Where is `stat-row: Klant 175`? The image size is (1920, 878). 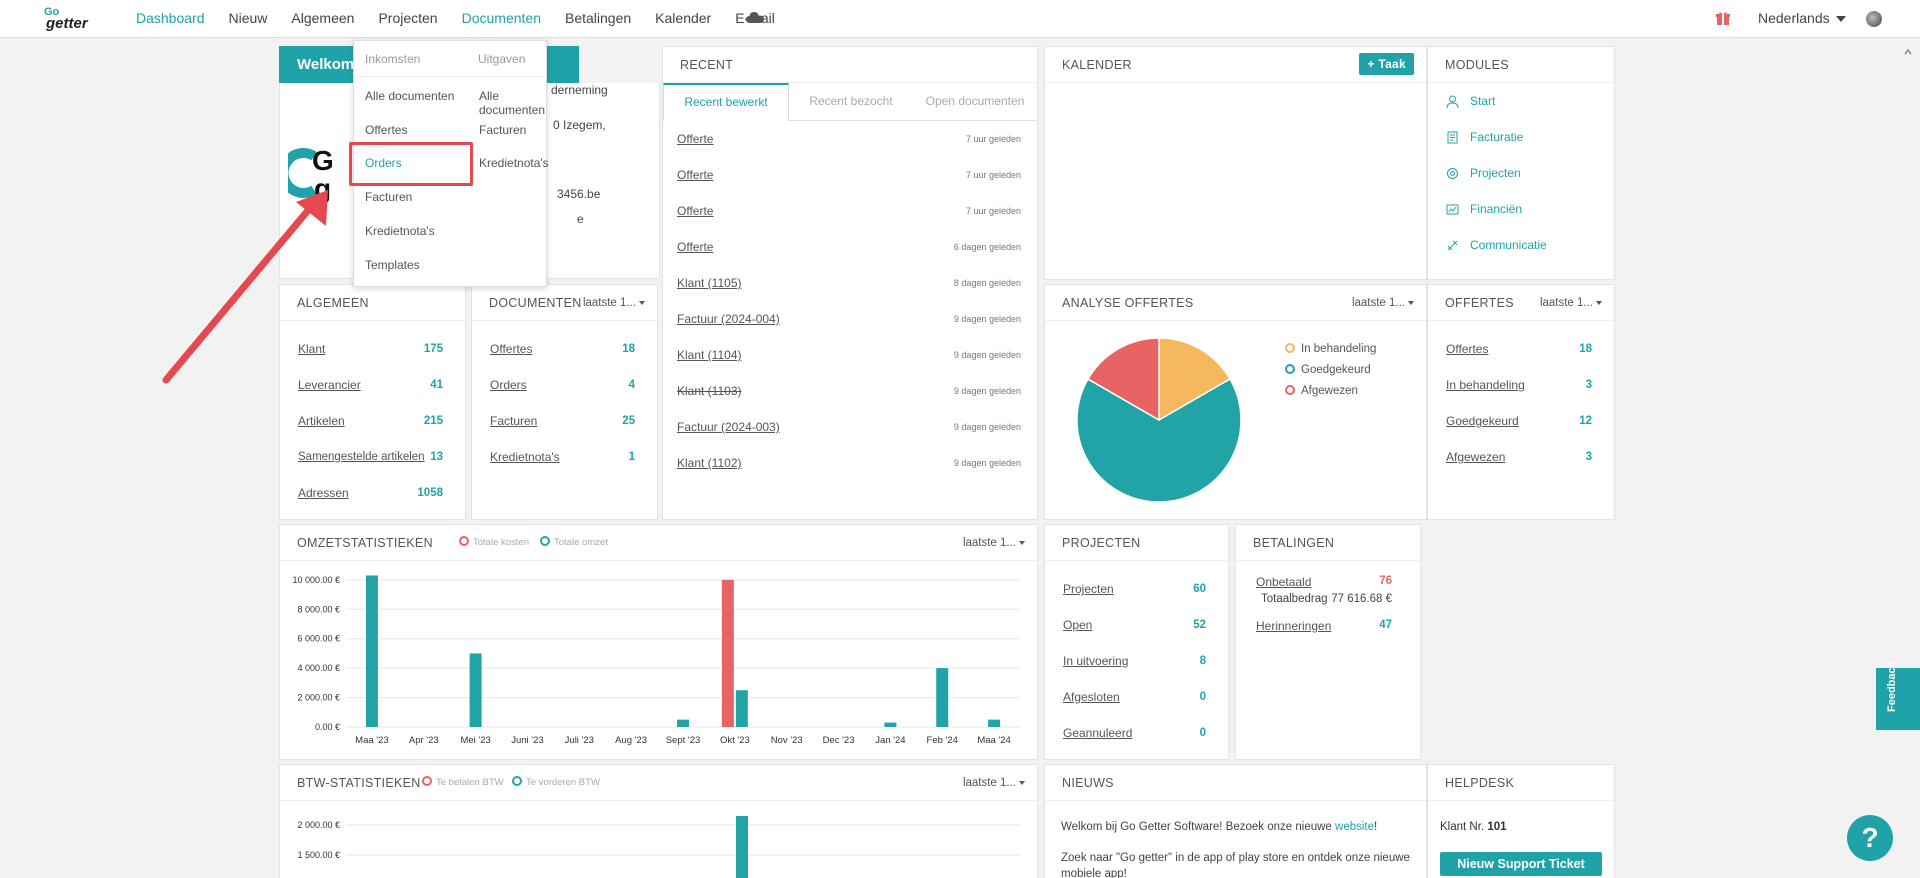
stat-row: Klant 175 is located at coordinates (372, 349).